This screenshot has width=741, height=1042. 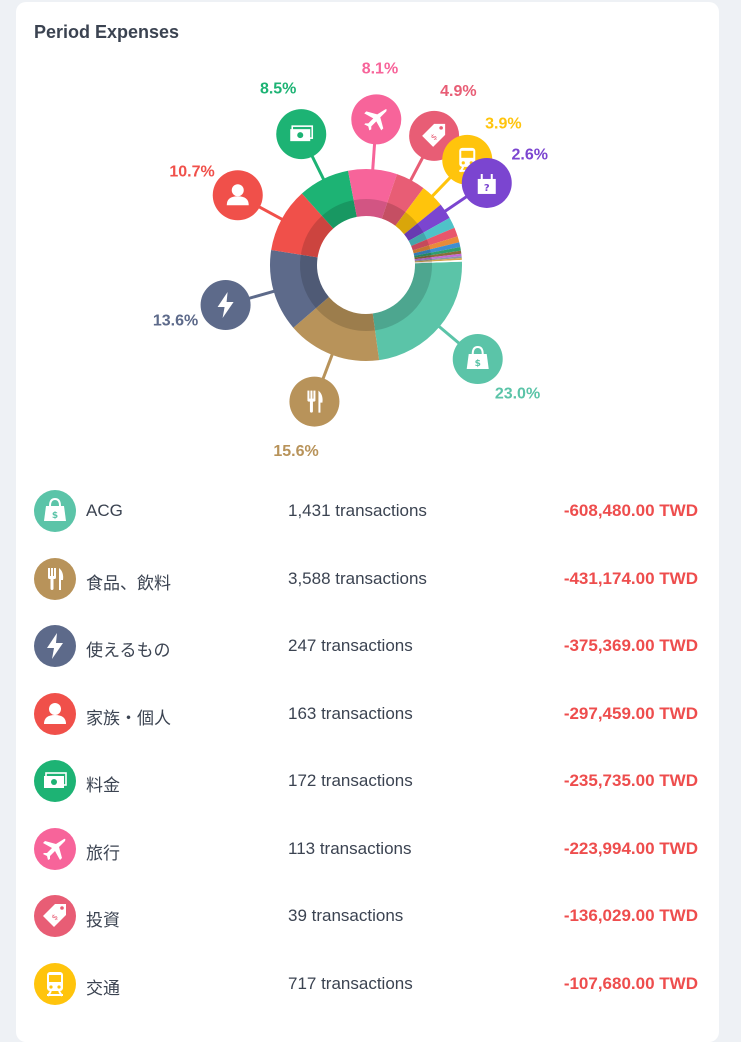 What do you see at coordinates (373, 194) in the screenshot?
I see `donut-slice-travel` at bounding box center [373, 194].